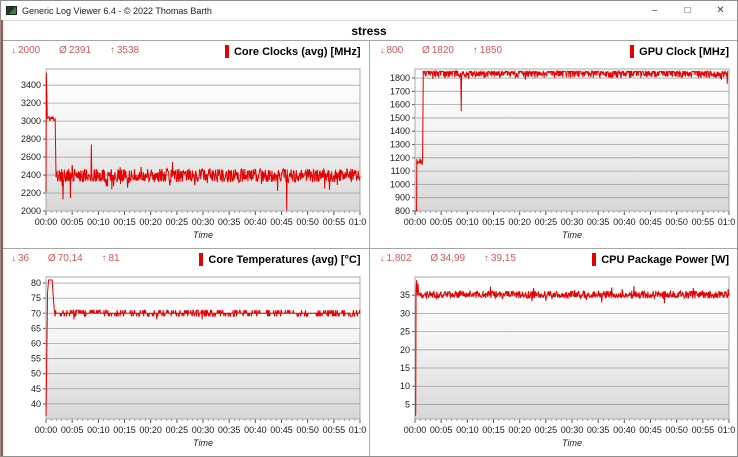  What do you see at coordinates (36, 313) in the screenshot?
I see `svg-text: 70` at bounding box center [36, 313].